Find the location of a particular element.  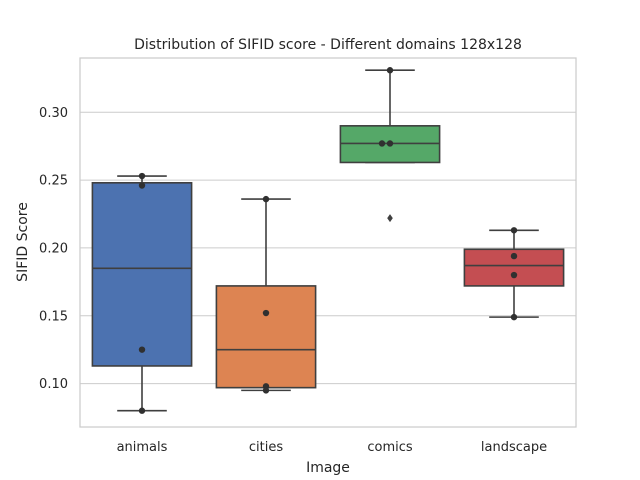

y-tick-labels: 0.10 0.15 0.20 0.25 0.30 is located at coordinates (53, 249).